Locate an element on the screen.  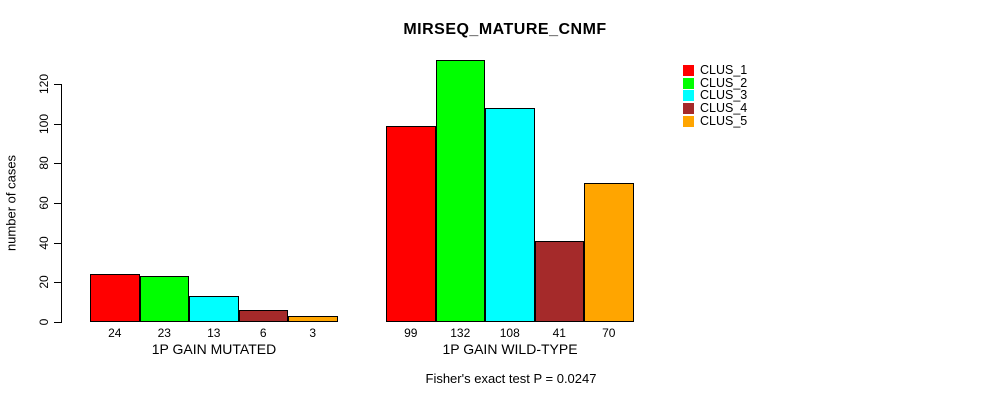
bar-value-label: 99 is located at coordinates (411, 333).